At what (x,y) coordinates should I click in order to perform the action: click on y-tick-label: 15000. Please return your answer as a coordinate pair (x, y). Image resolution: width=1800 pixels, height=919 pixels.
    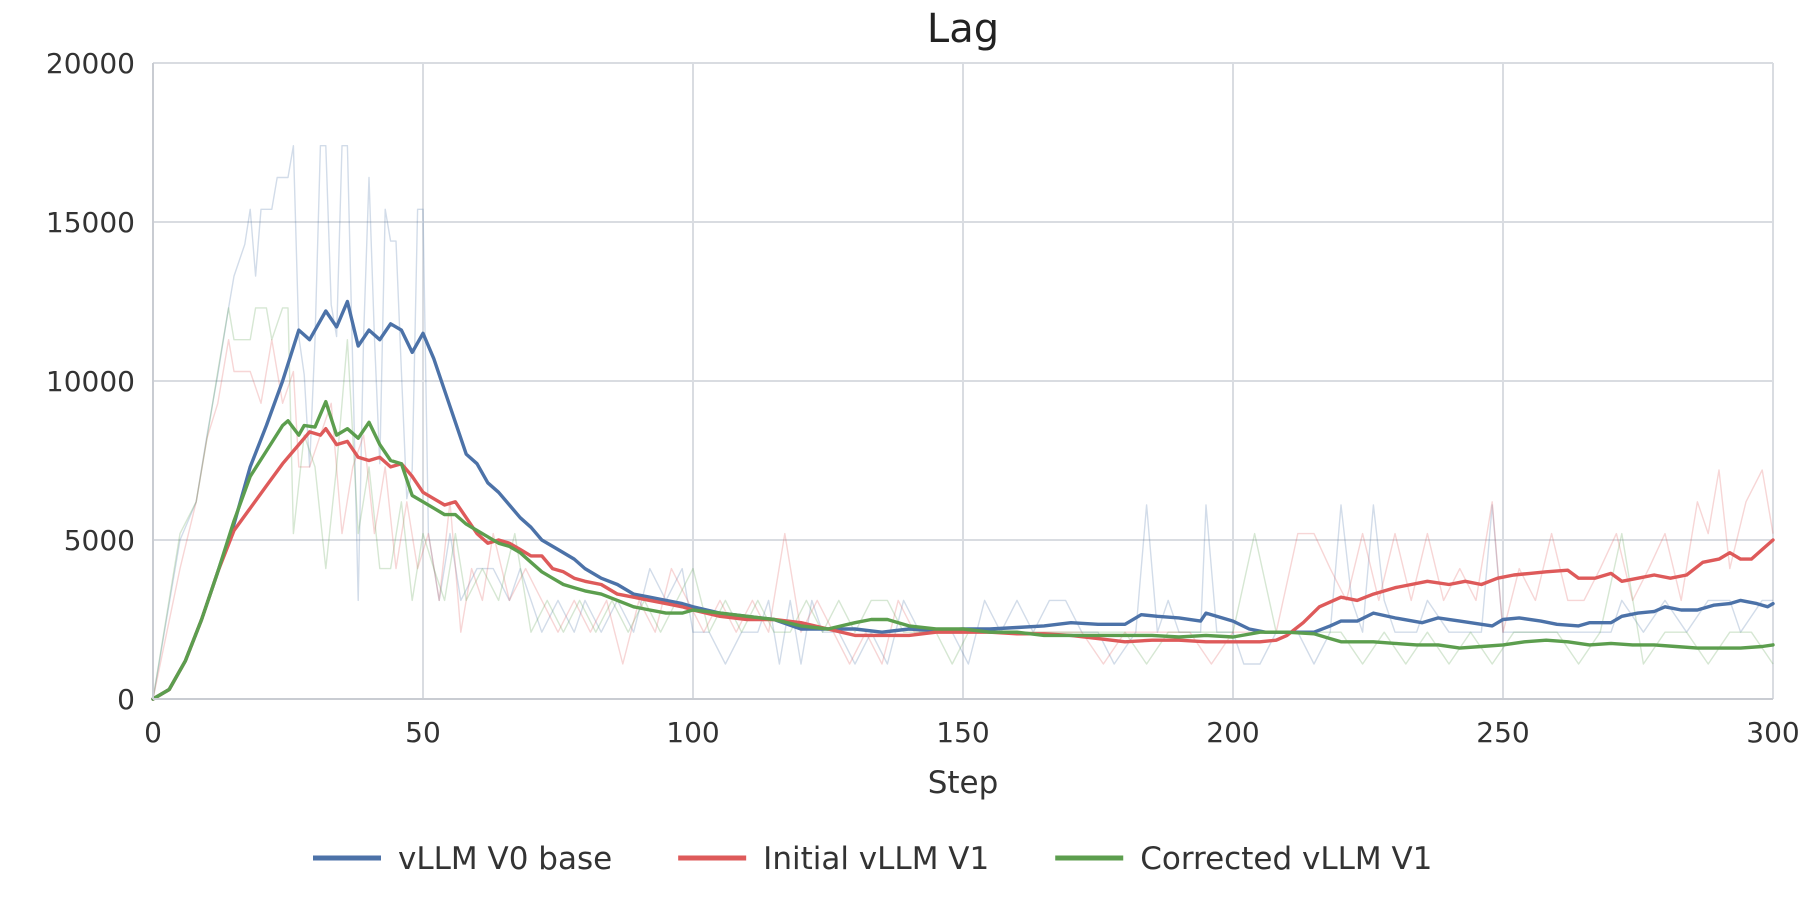
    Looking at the image, I should click on (90, 222).